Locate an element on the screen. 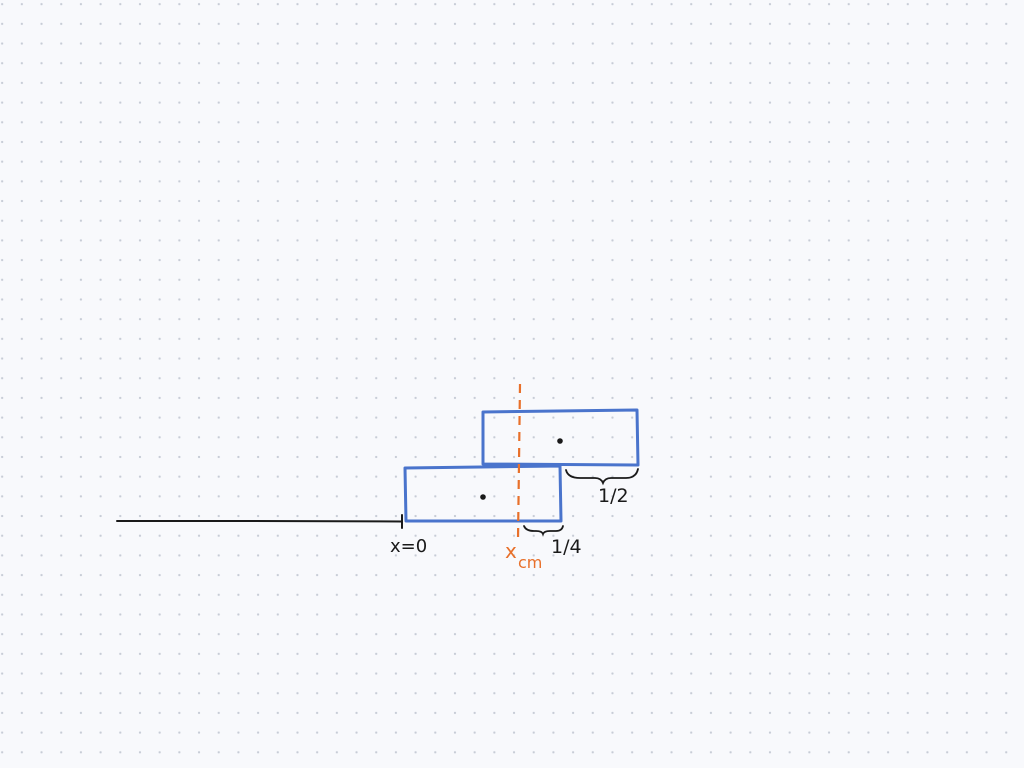 This screenshot has width=1024, height=768. xcm-dashed-line is located at coordinates (519, 462).